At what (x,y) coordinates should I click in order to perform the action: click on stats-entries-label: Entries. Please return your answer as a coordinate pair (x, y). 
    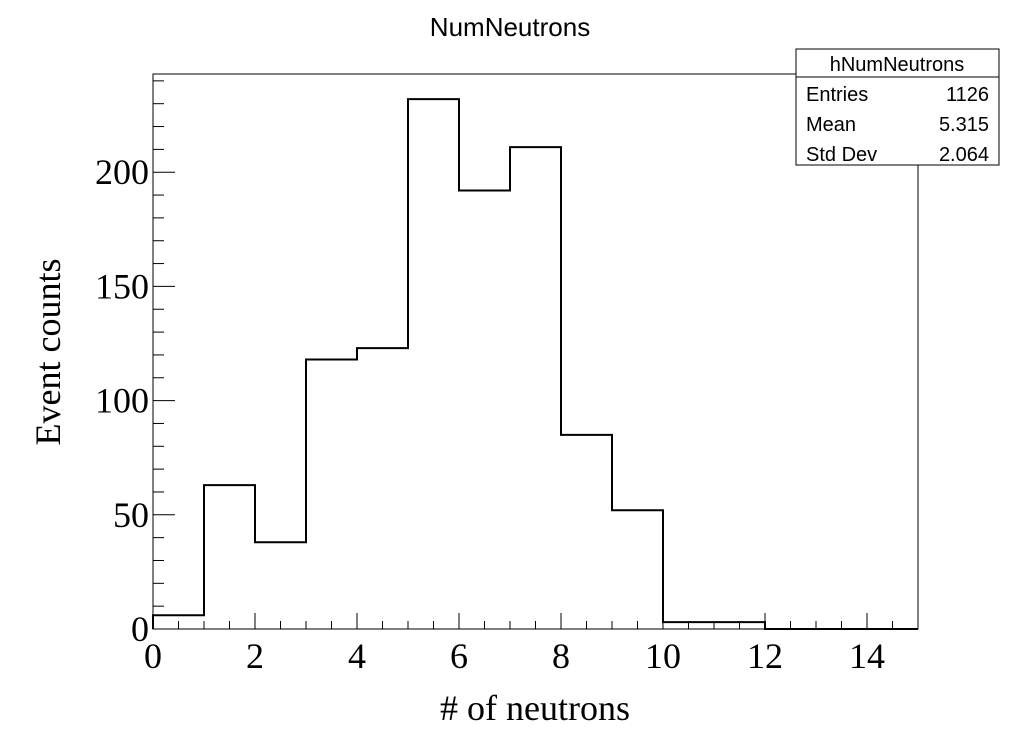
    Looking at the image, I should click on (837, 95).